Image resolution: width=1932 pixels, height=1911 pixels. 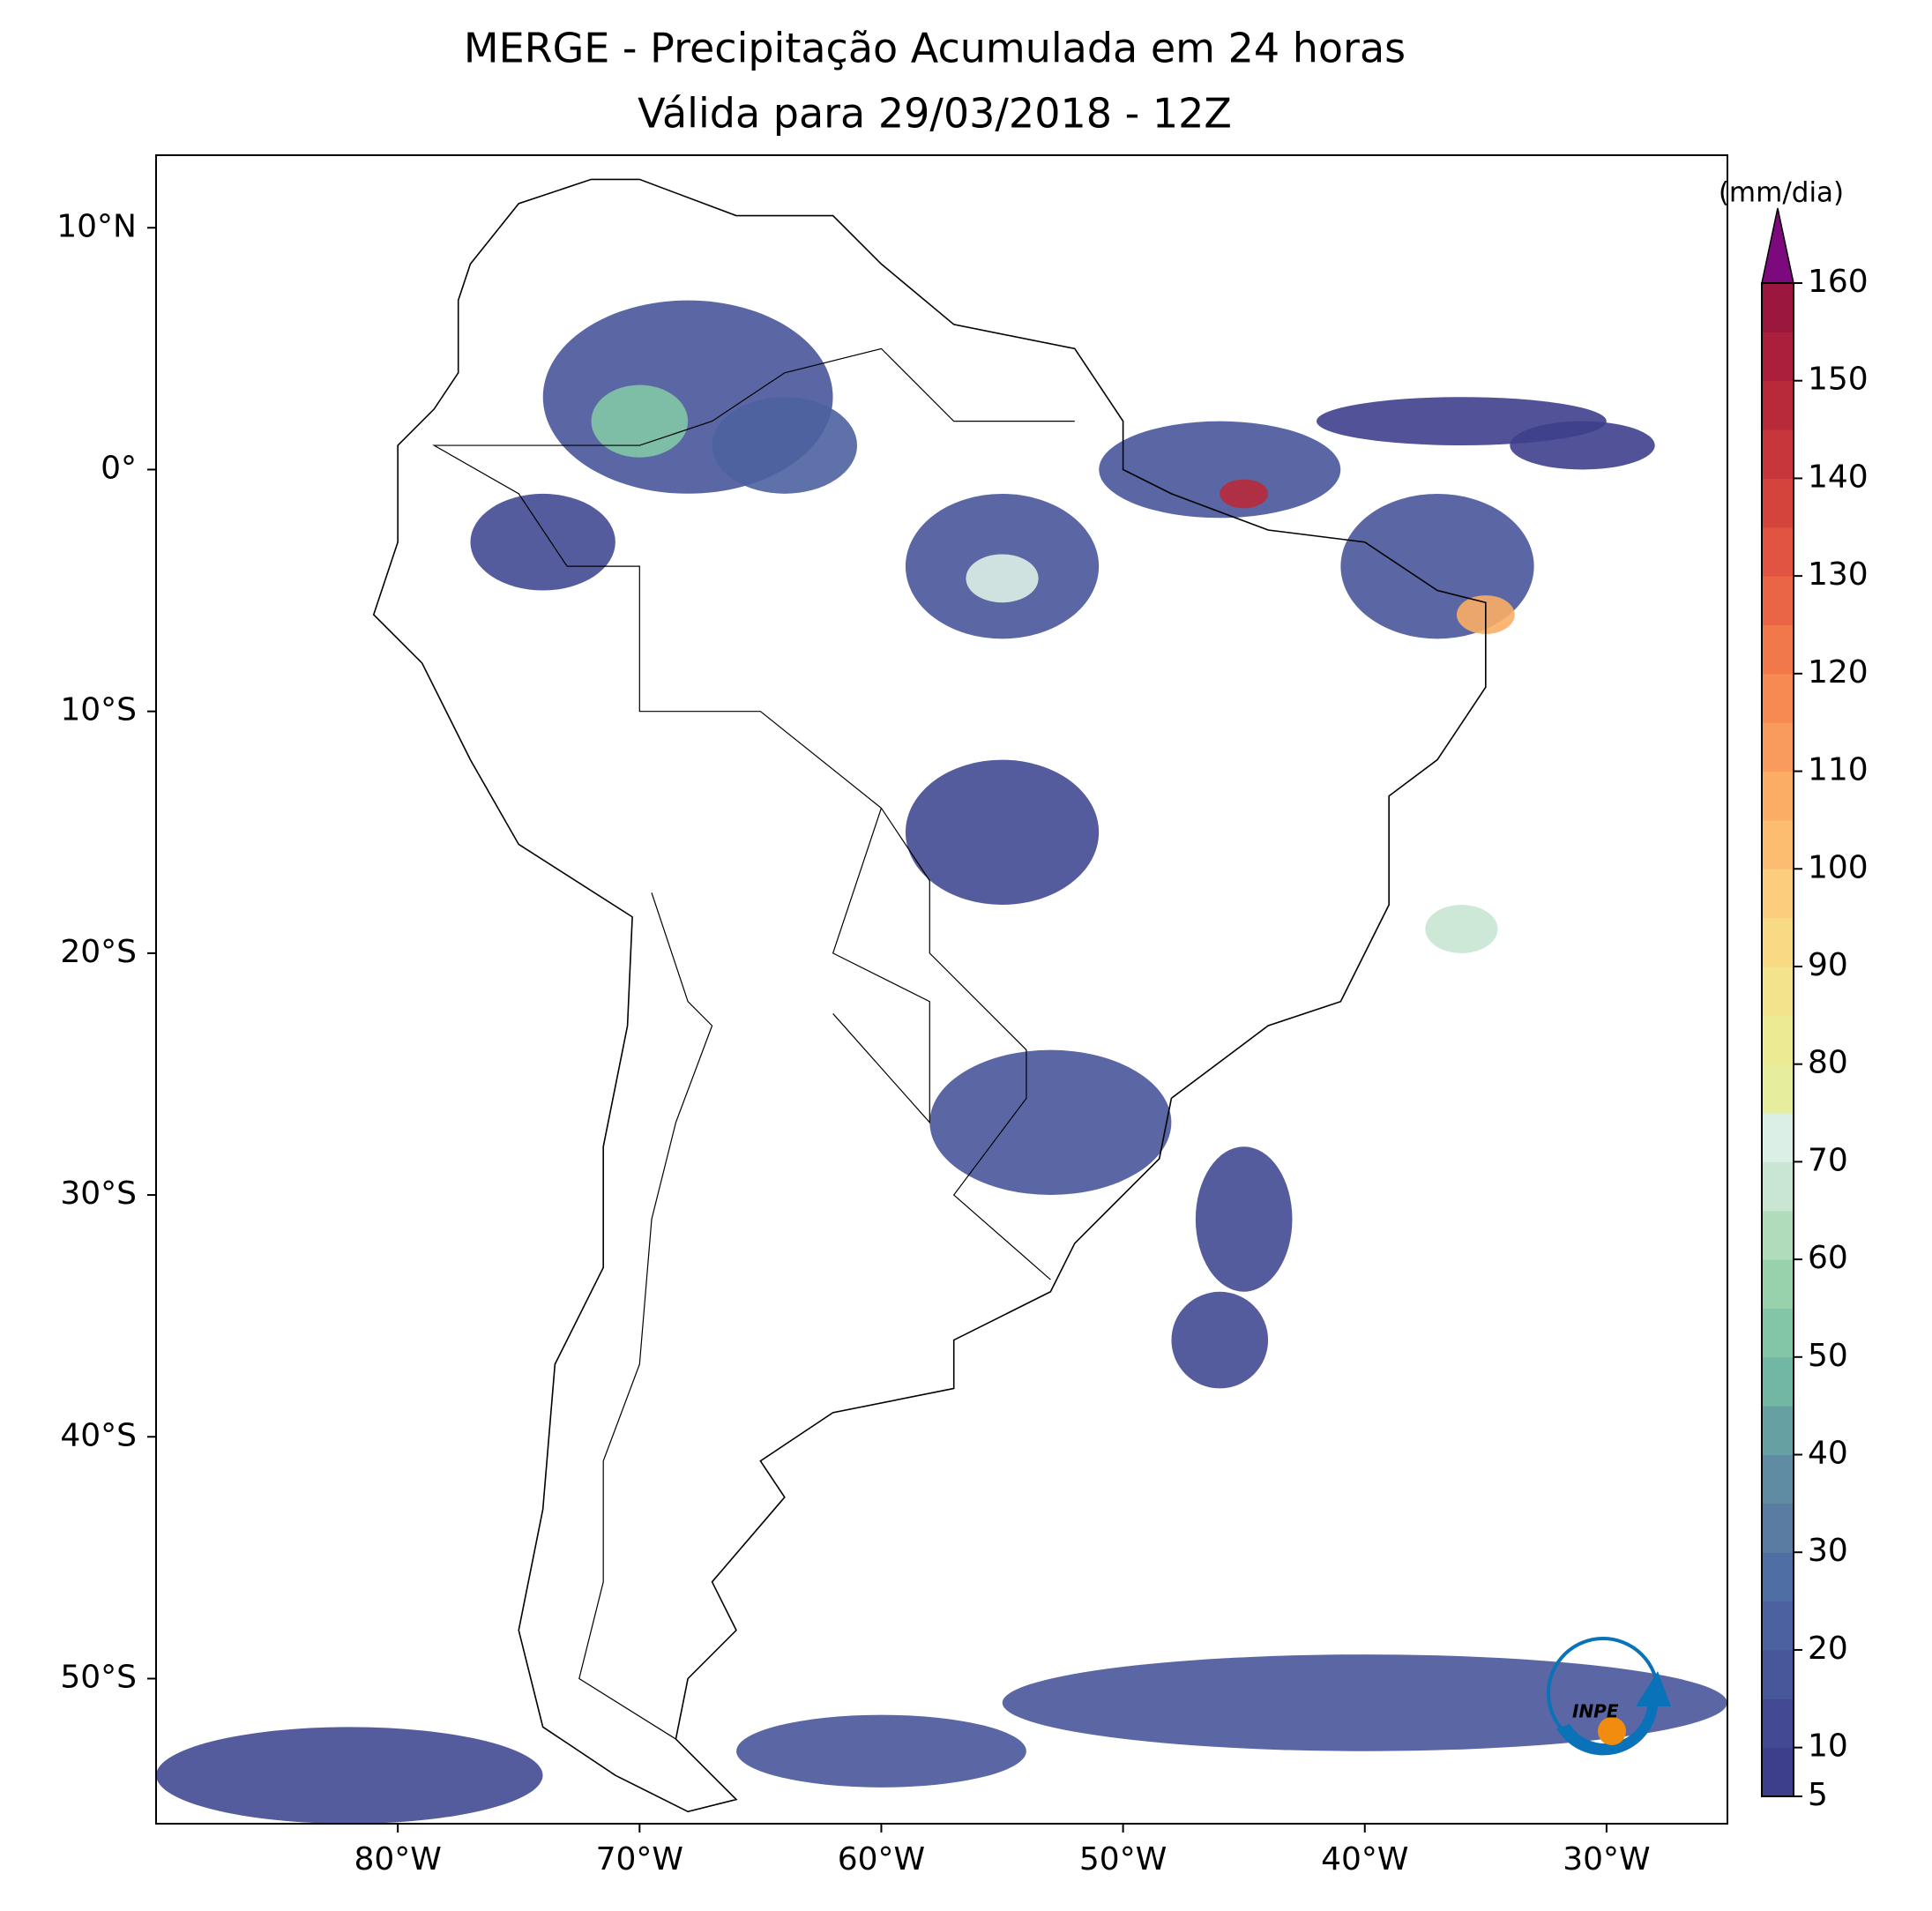 I want to click on colorbar-label: (mm/dia), so click(x=1781, y=193).